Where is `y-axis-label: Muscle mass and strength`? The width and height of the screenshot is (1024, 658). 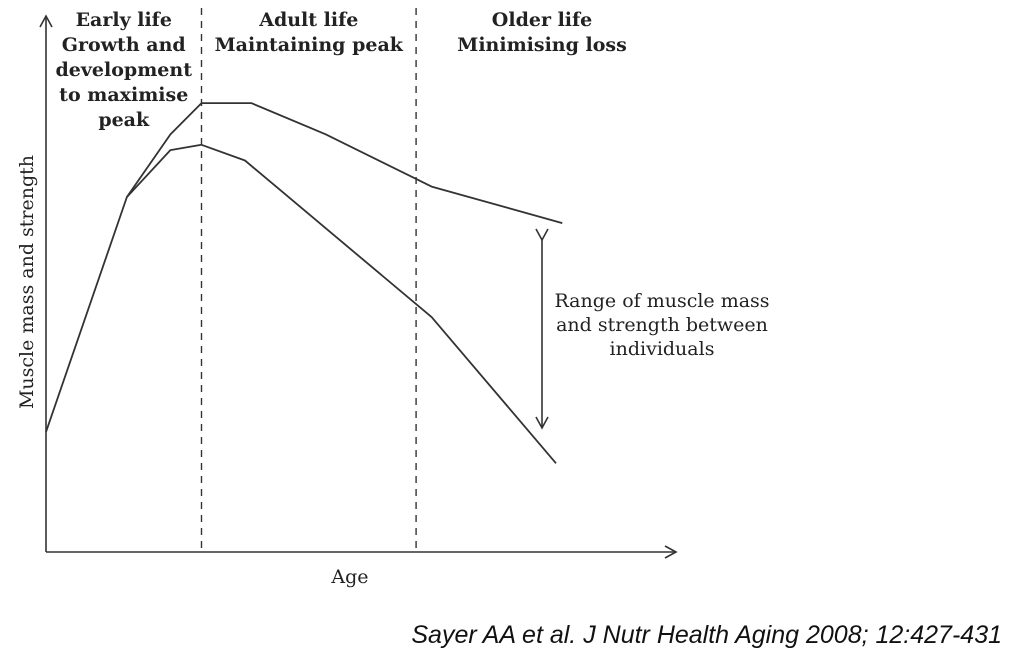
y-axis-label: Muscle mass and strength is located at coordinates (27, 282).